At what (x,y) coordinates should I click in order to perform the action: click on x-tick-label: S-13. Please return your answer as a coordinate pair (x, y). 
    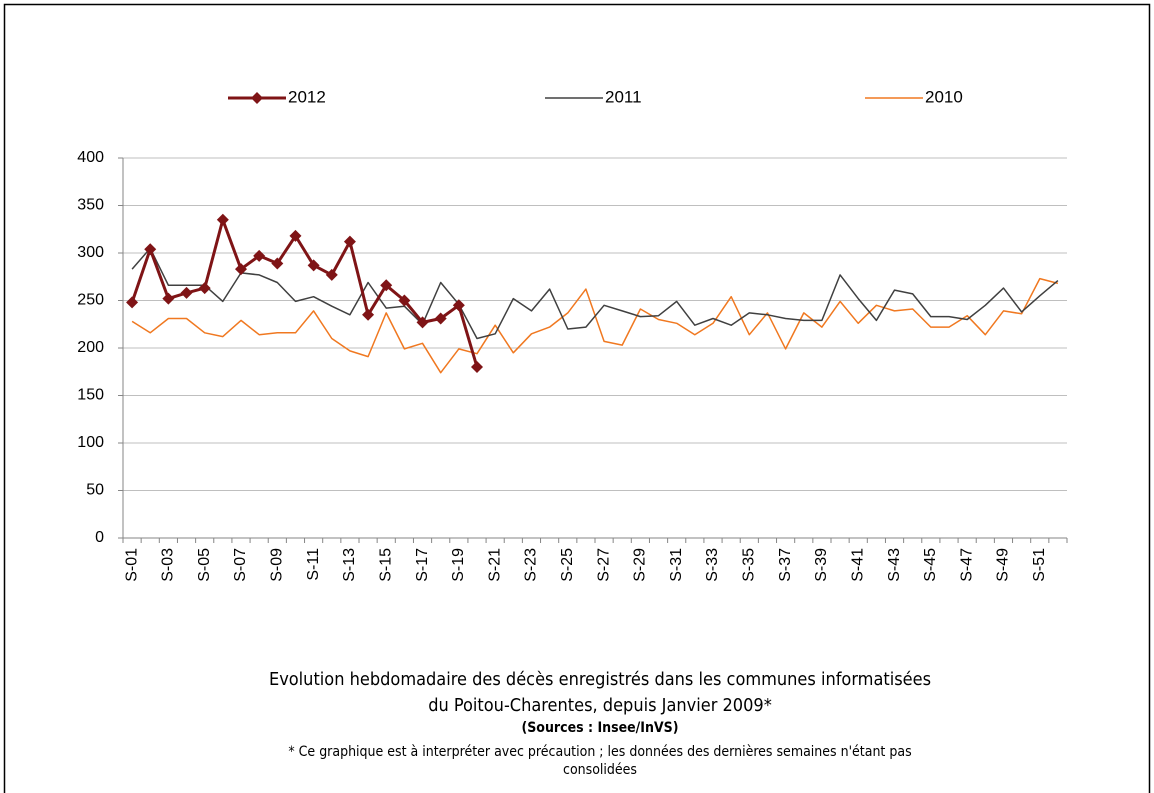
    Looking at the image, I should click on (349, 565).